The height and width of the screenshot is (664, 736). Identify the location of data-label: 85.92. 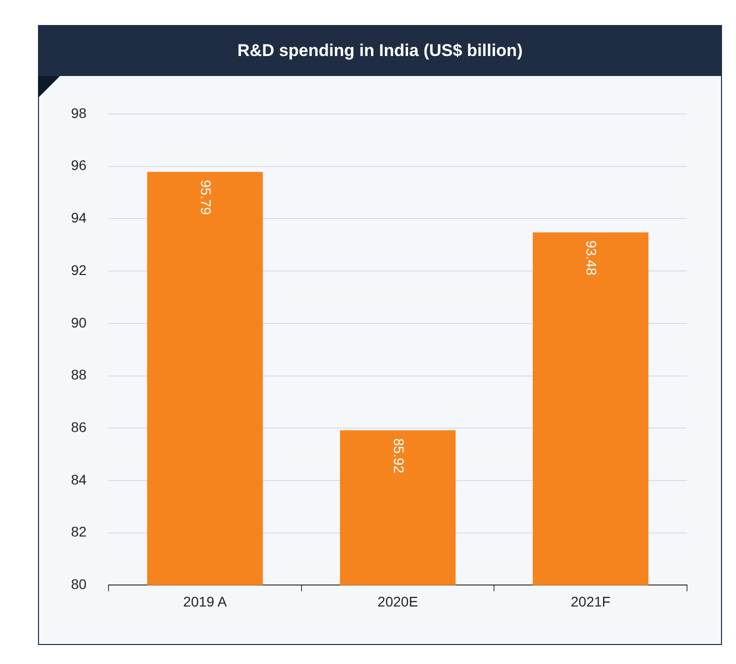
(398, 456).